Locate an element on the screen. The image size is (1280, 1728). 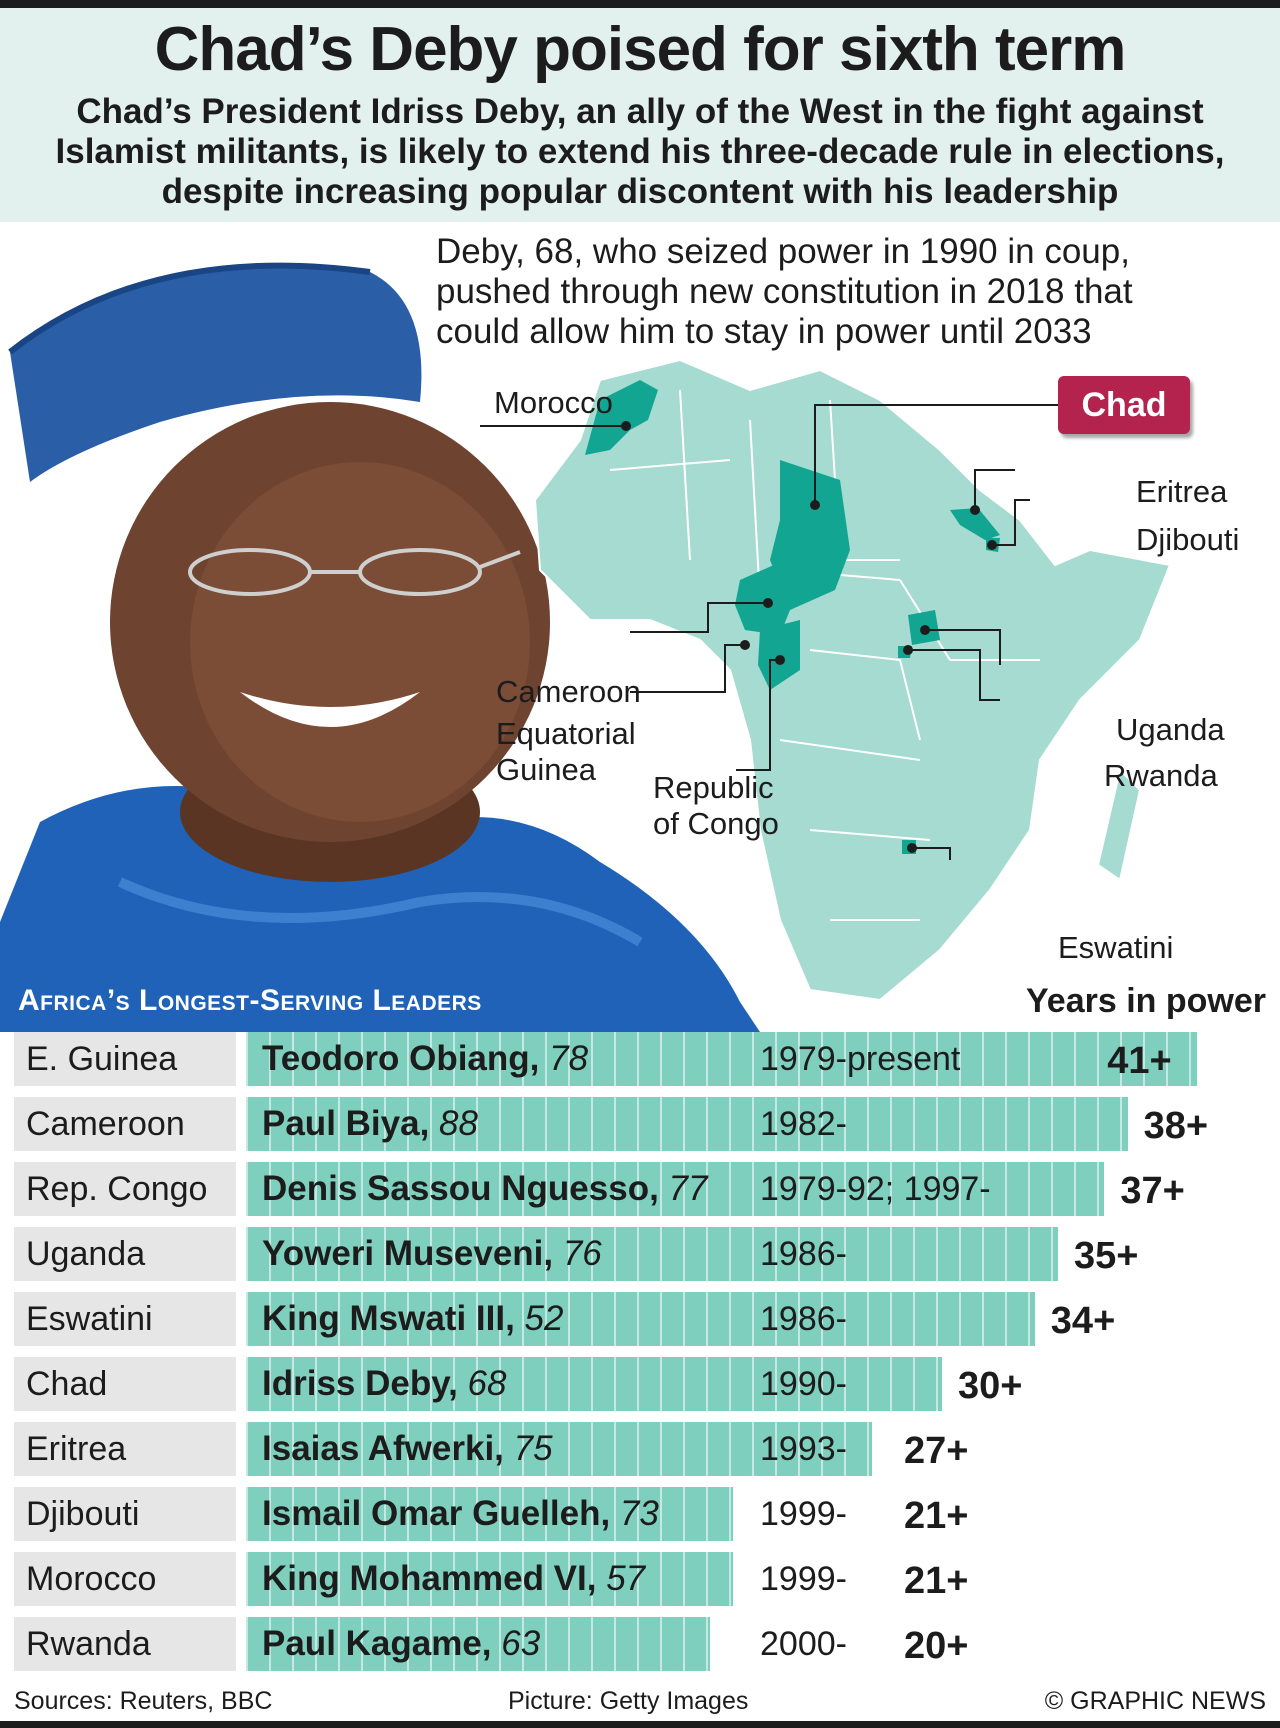
leader-name: King Mohammed VI, 57 is located at coordinates (453, 1579).